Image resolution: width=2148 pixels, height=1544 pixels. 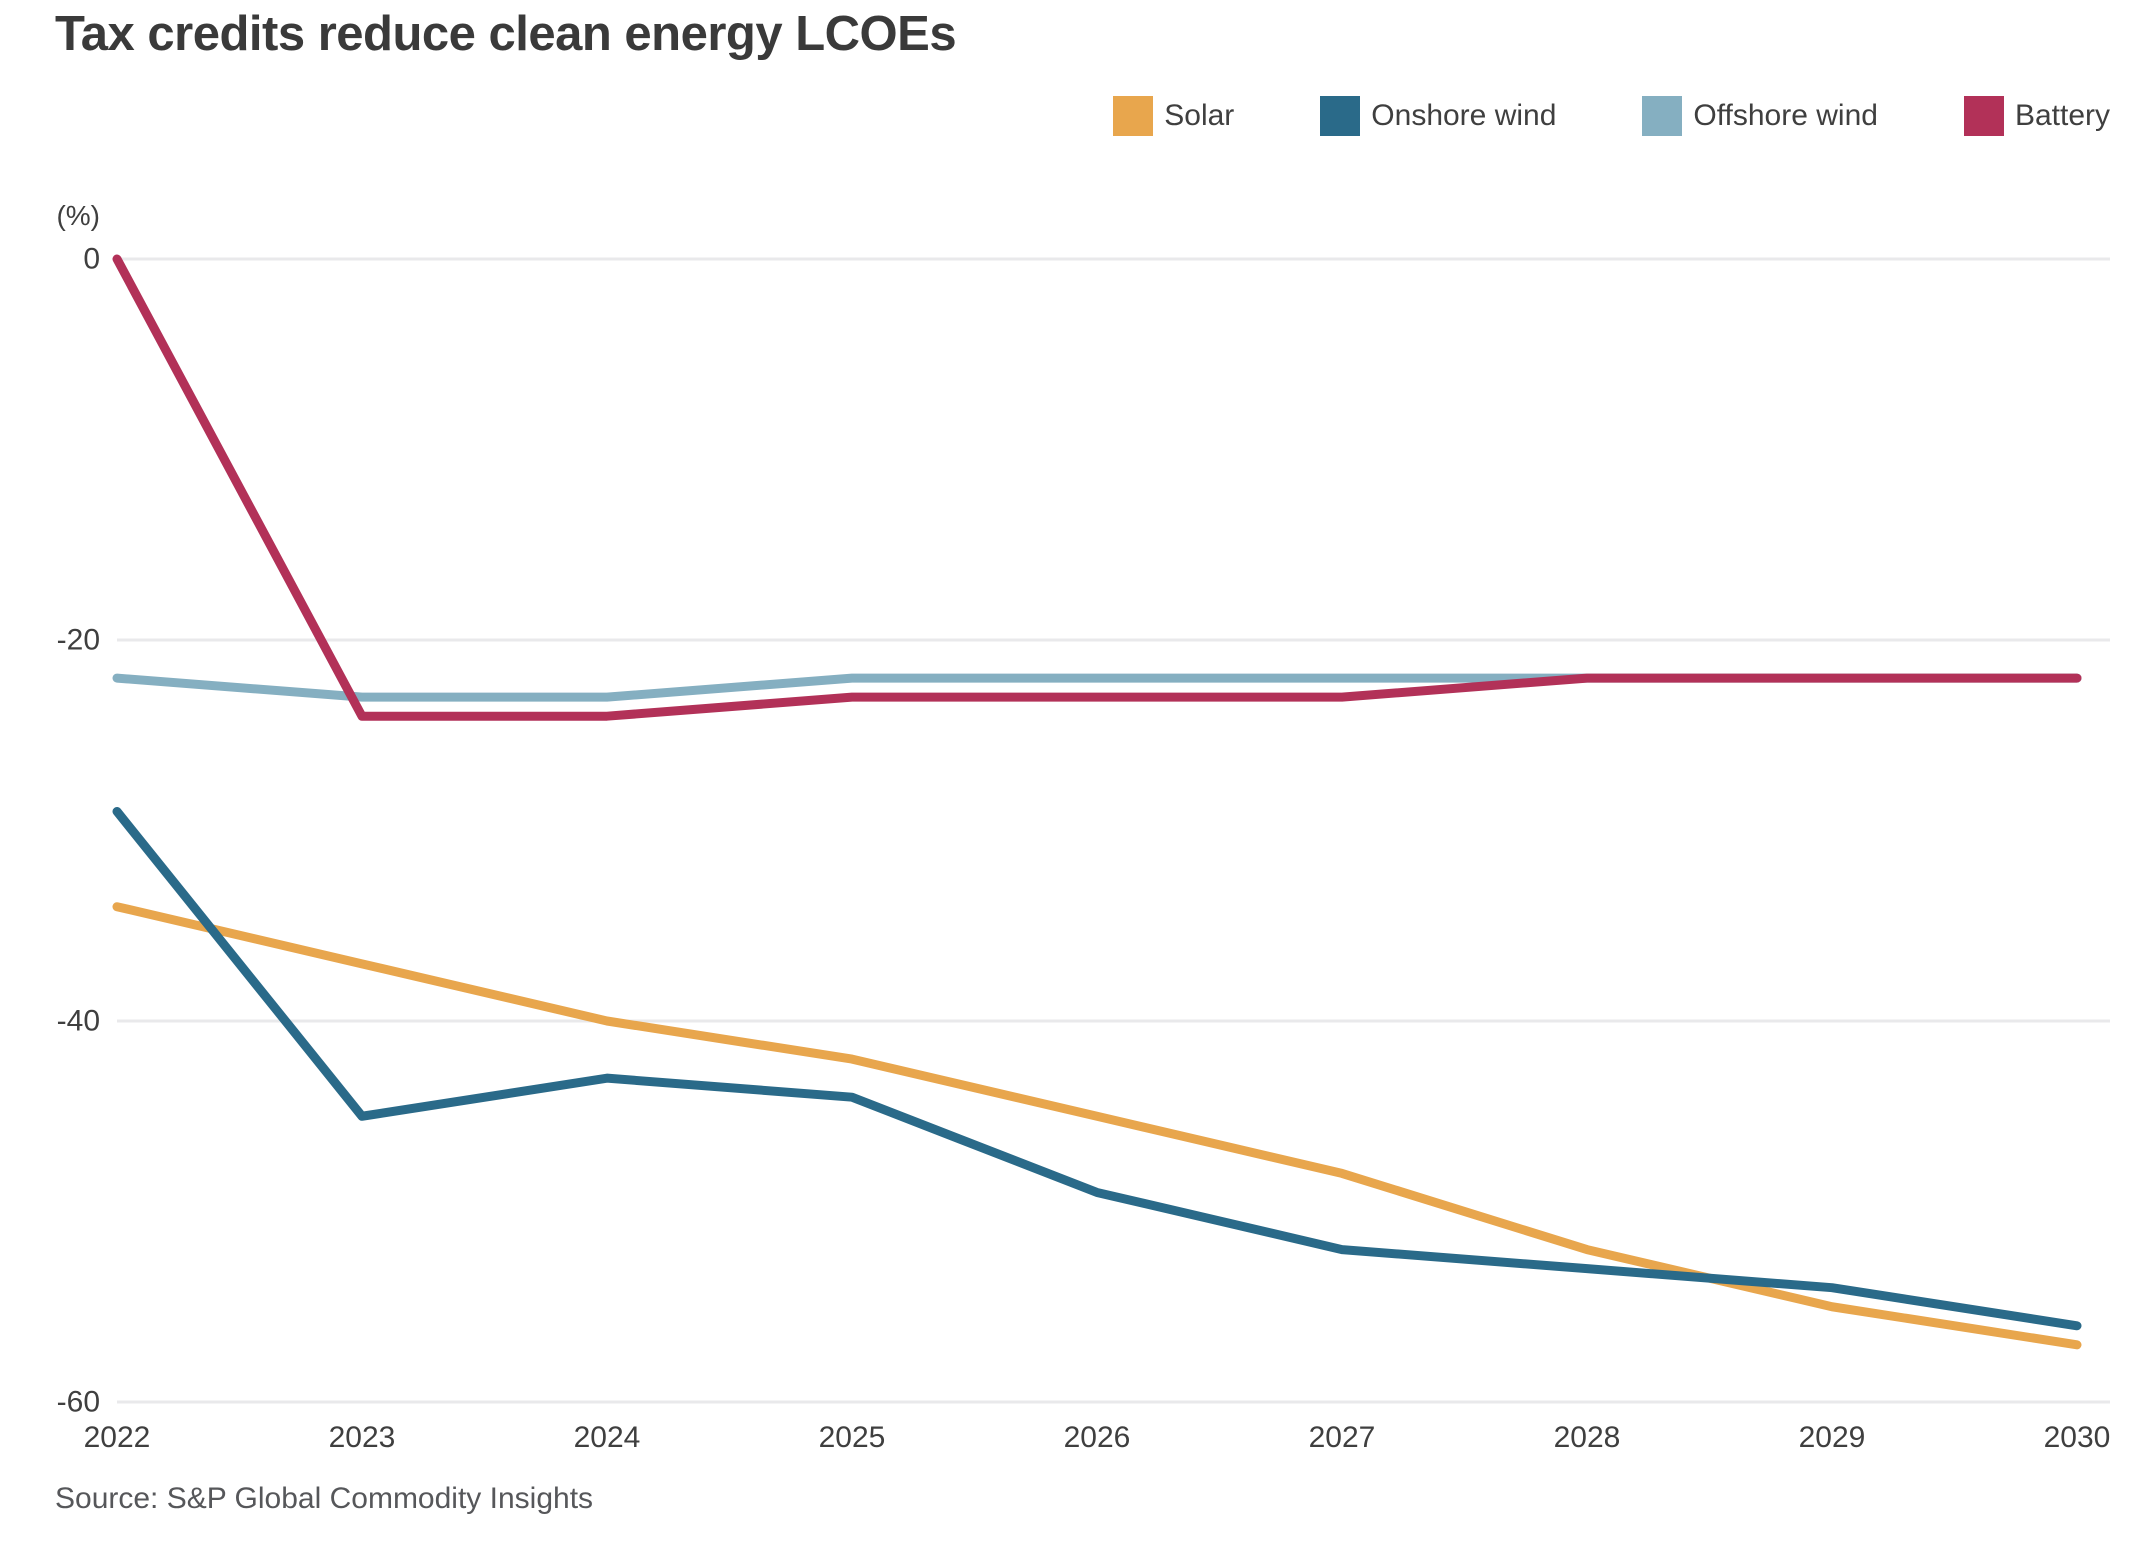 I want to click on legend-item-onshore-wind: Onshore wind, so click(x=1438, y=116).